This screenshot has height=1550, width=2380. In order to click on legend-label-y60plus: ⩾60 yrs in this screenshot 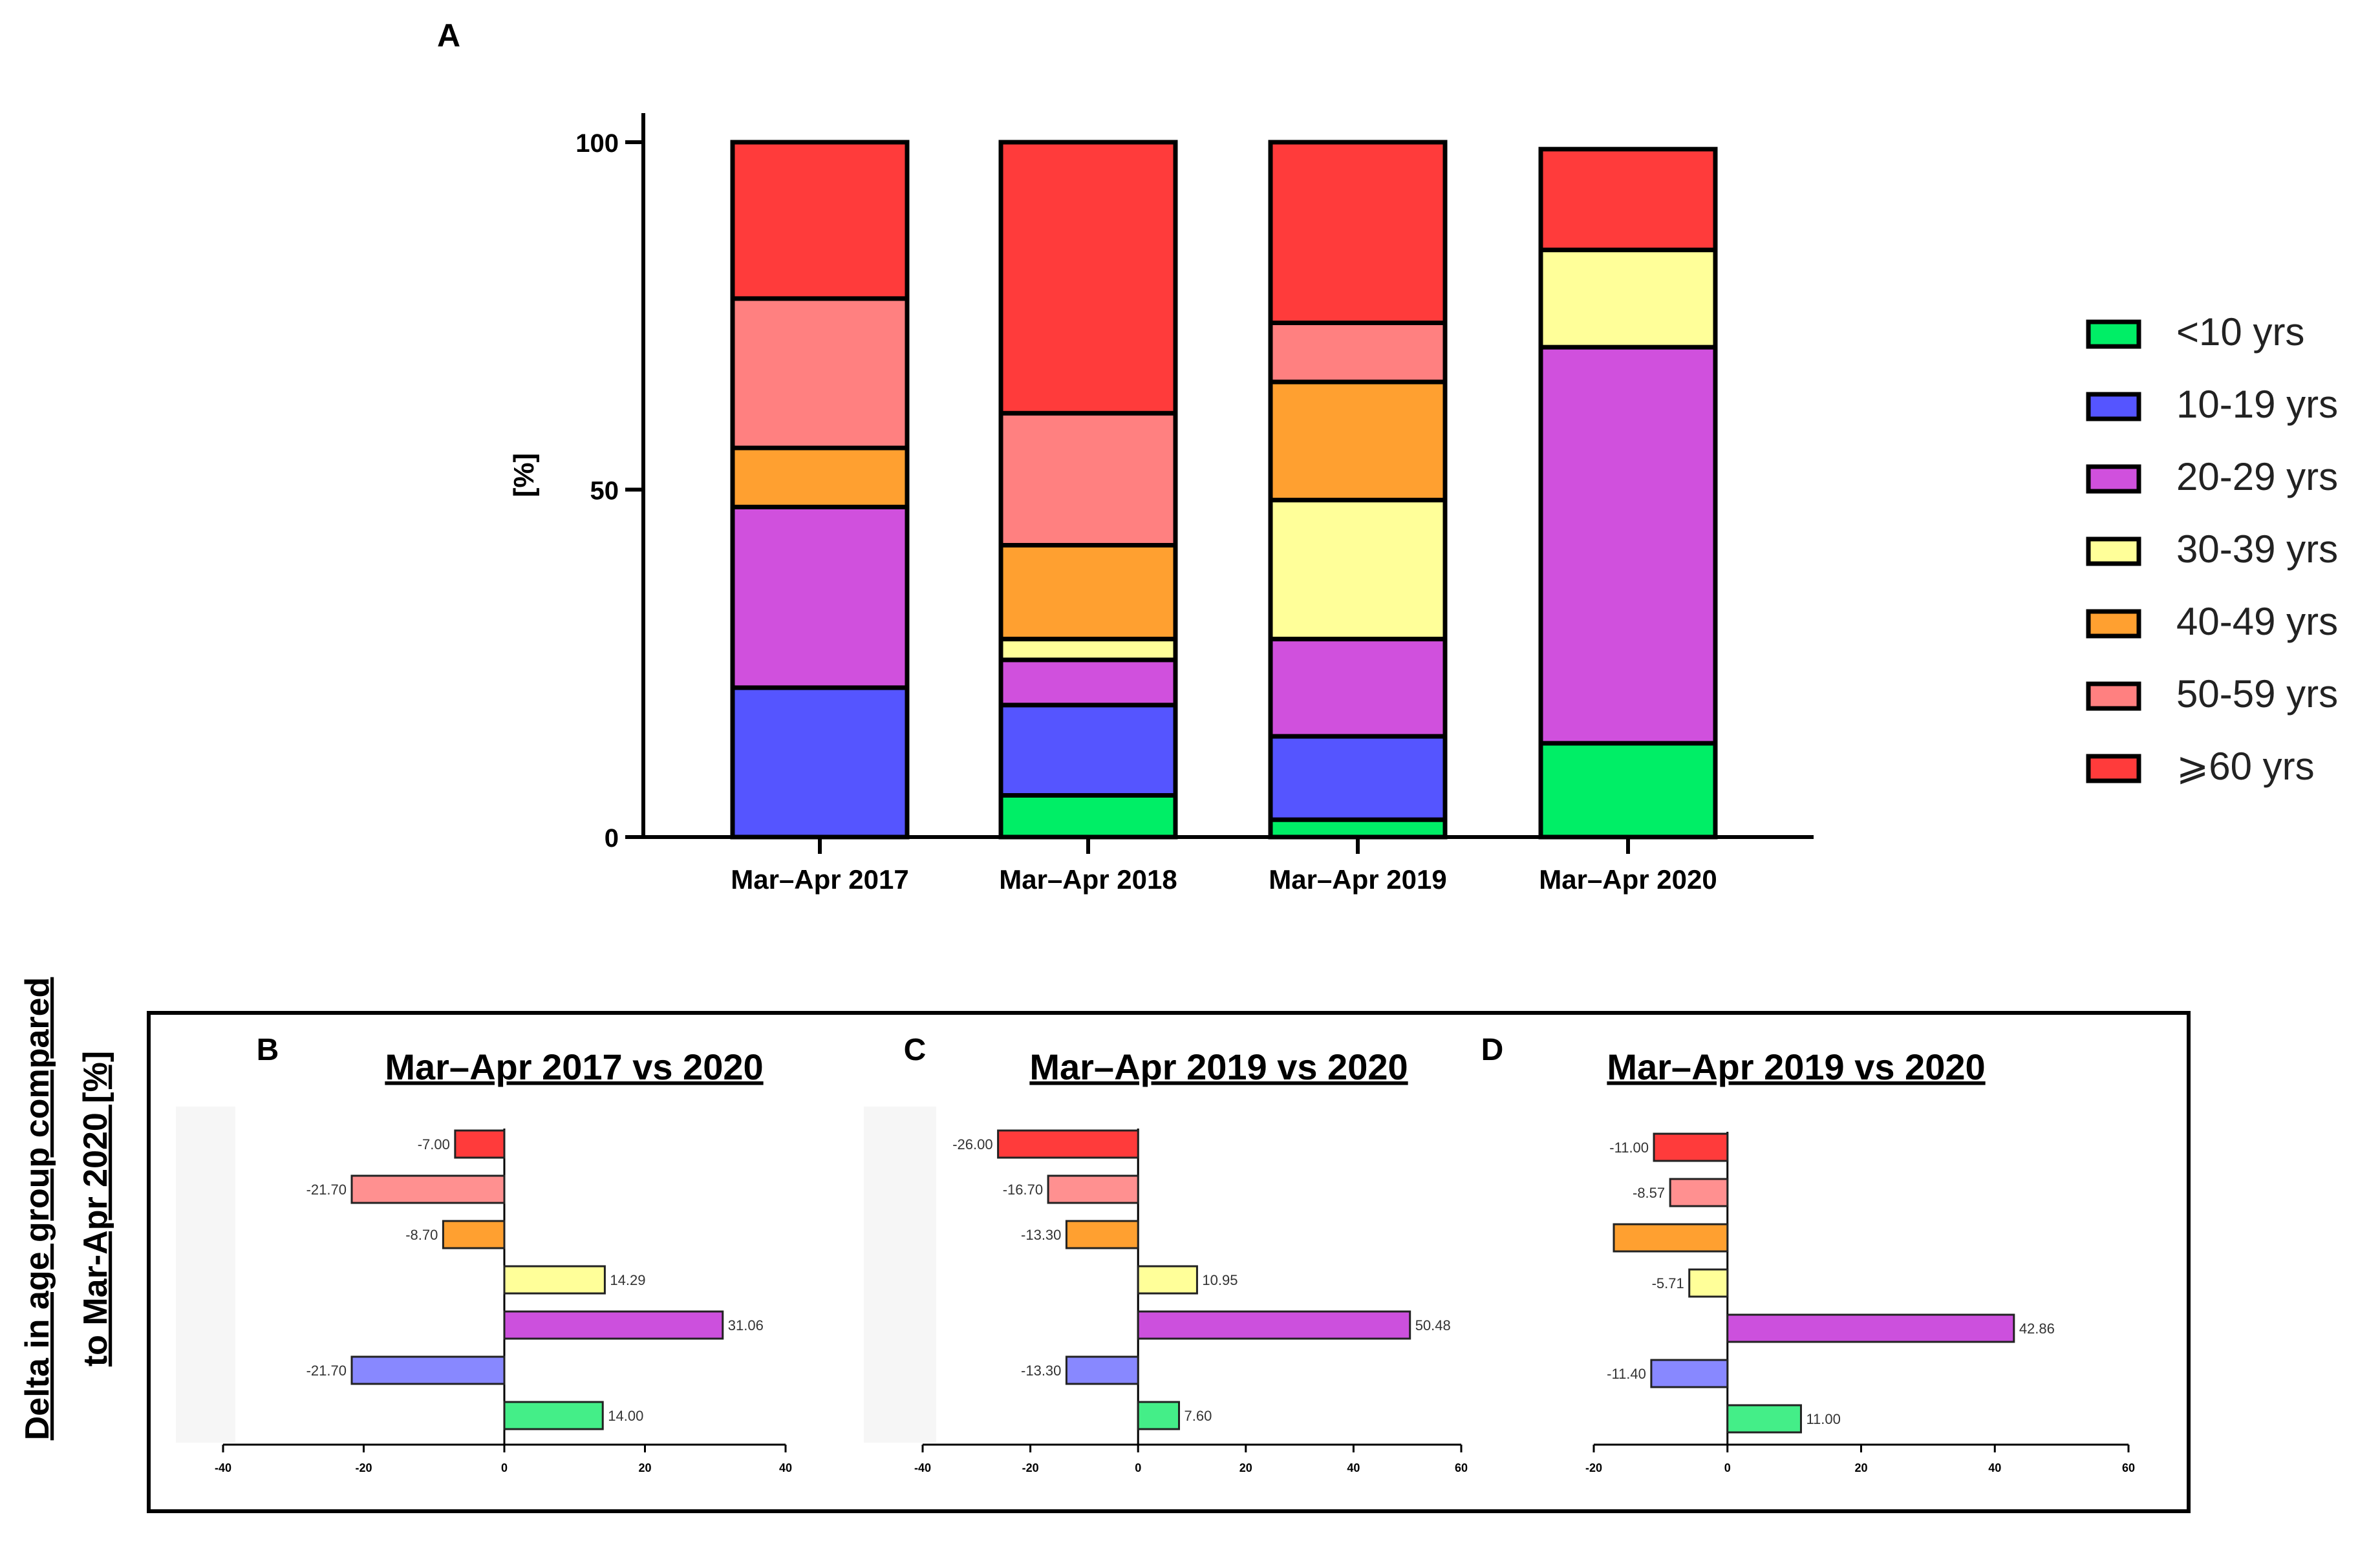, I will do `click(2245, 766)`.